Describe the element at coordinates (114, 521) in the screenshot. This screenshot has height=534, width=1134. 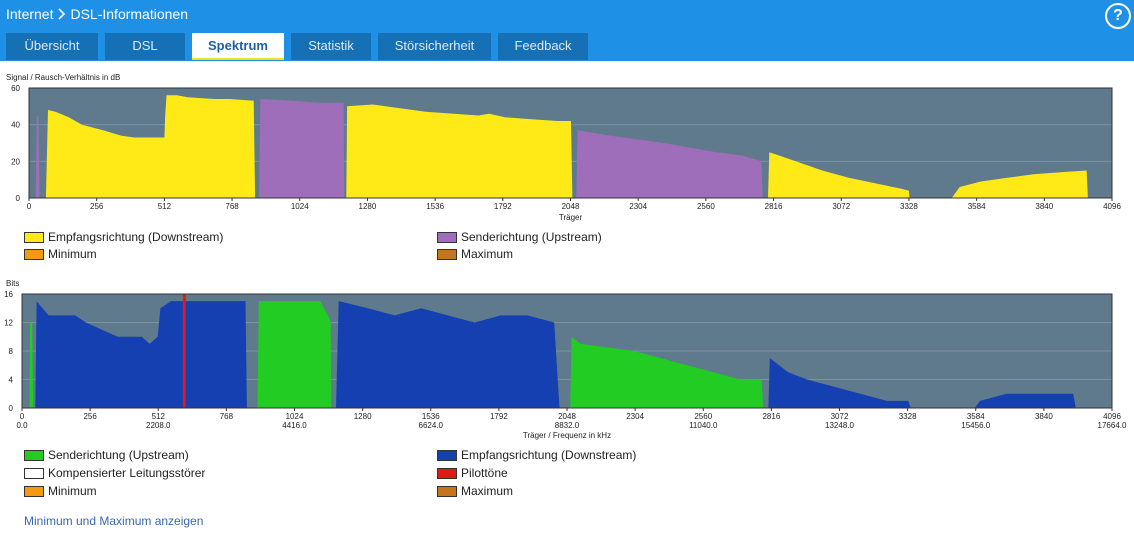
I see `show-minmax-link: Minimum und Maximum anzeigen` at that location.